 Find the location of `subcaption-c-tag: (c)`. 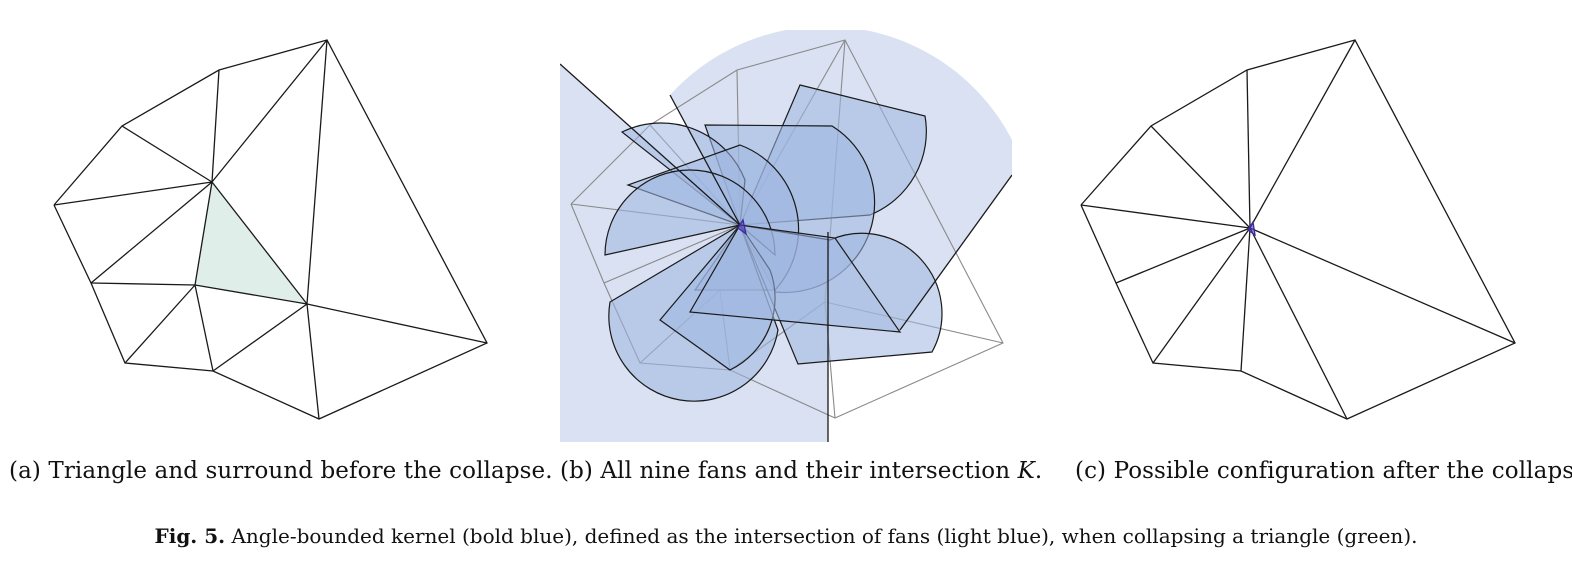

subcaption-c-tag: (c) is located at coordinates (1091, 471).